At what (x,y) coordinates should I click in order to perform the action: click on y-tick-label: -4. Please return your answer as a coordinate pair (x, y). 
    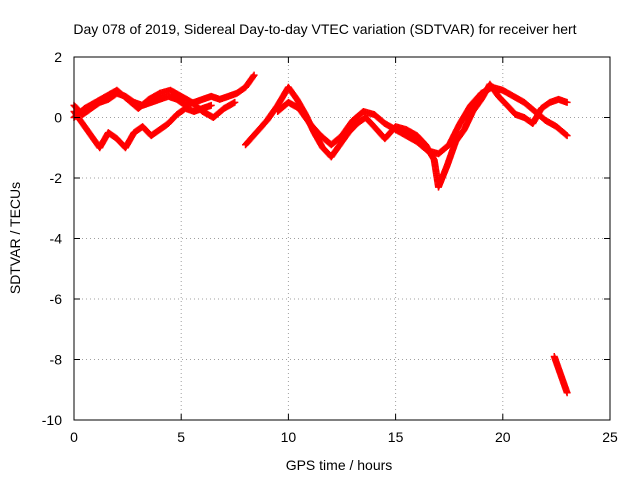
    Looking at the image, I should click on (56, 239).